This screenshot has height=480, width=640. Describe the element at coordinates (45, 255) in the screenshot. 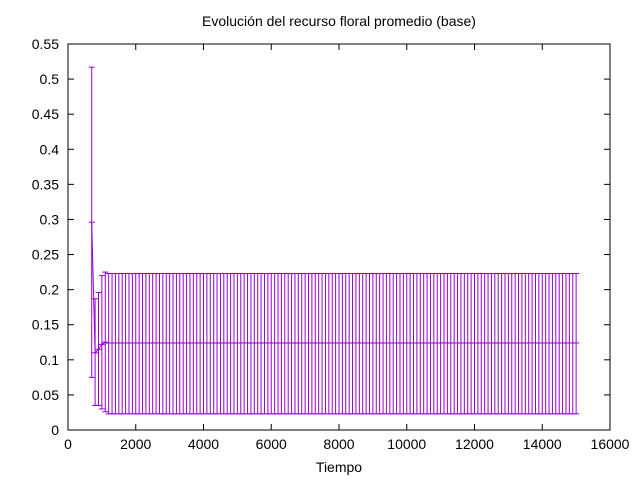

I see `y-tick-label: 0.25` at that location.